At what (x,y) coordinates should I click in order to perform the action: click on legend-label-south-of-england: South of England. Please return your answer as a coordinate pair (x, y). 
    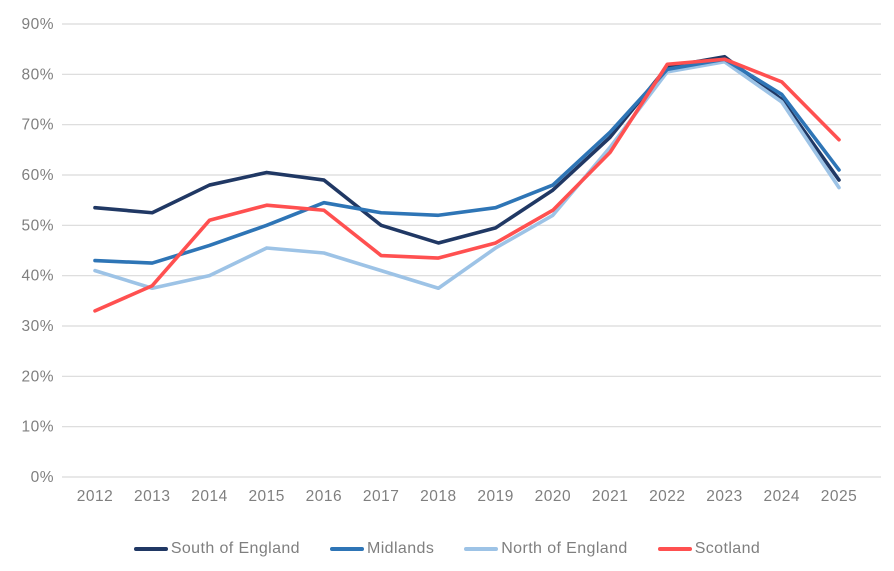
    Looking at the image, I should click on (235, 548).